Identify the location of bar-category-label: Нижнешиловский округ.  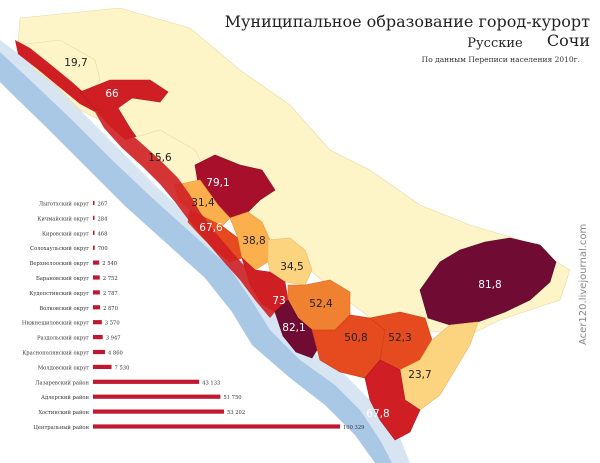
(55, 324).